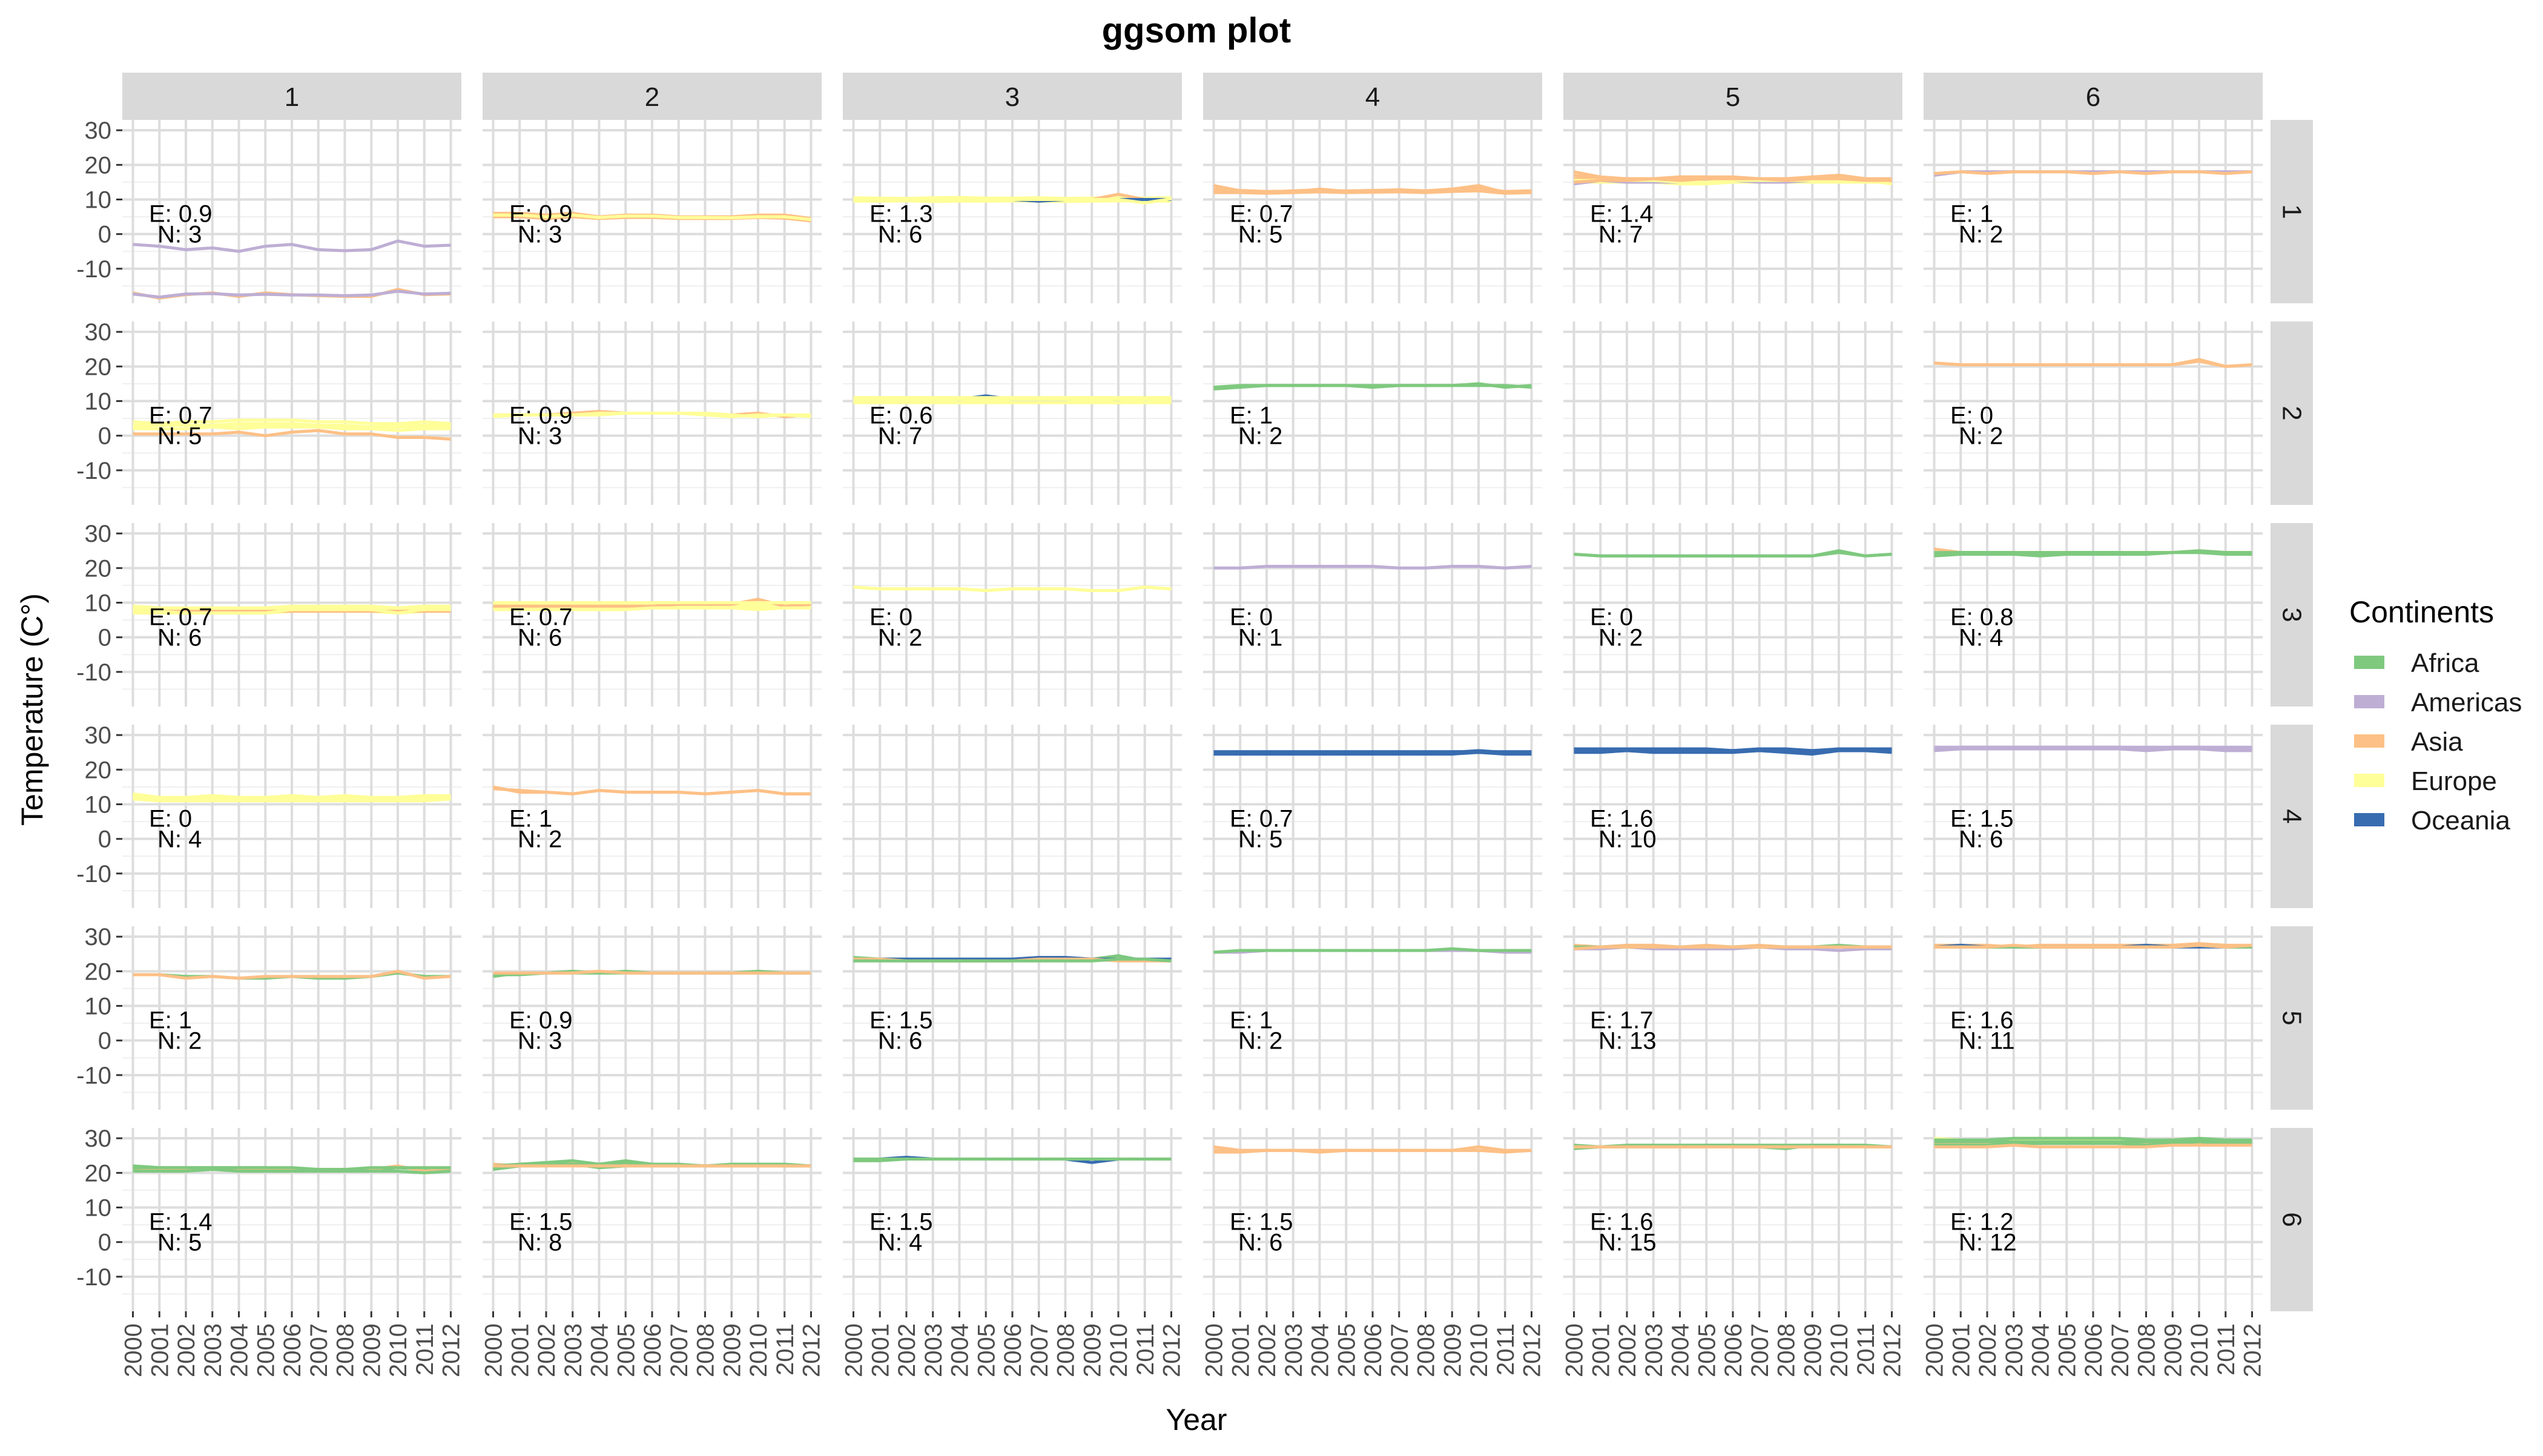 This screenshot has width=2543, height=1456. I want to click on row-strip-label: 6, so click(2292, 1219).